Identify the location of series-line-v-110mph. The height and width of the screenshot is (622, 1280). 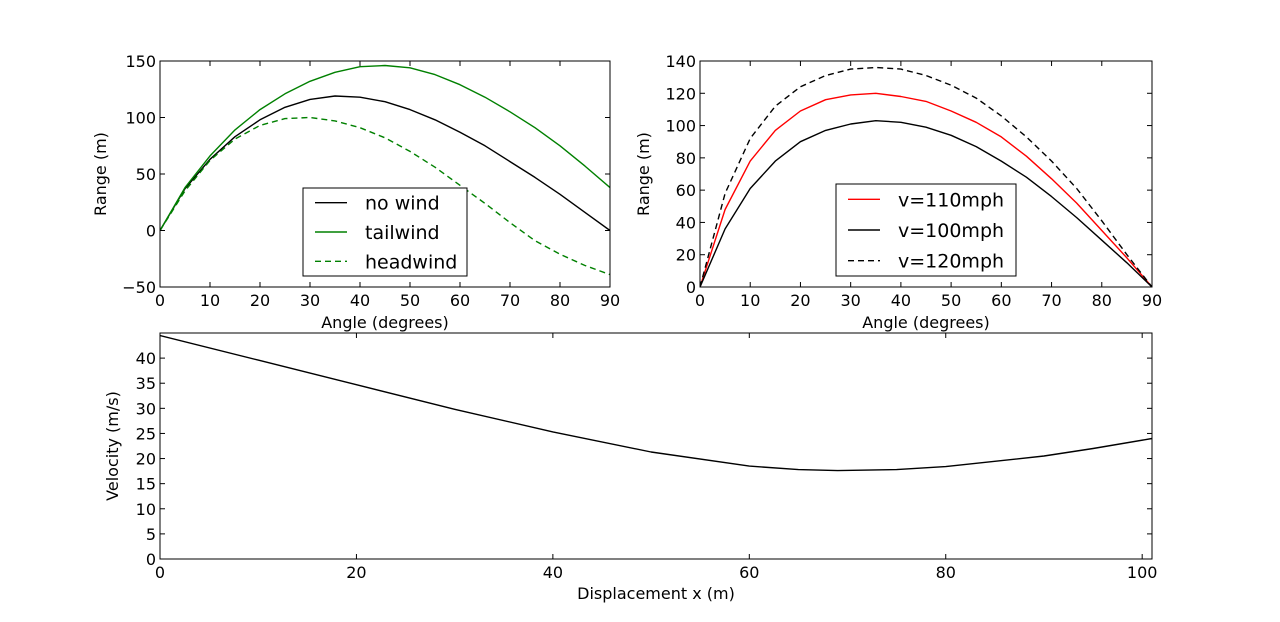
(926, 189).